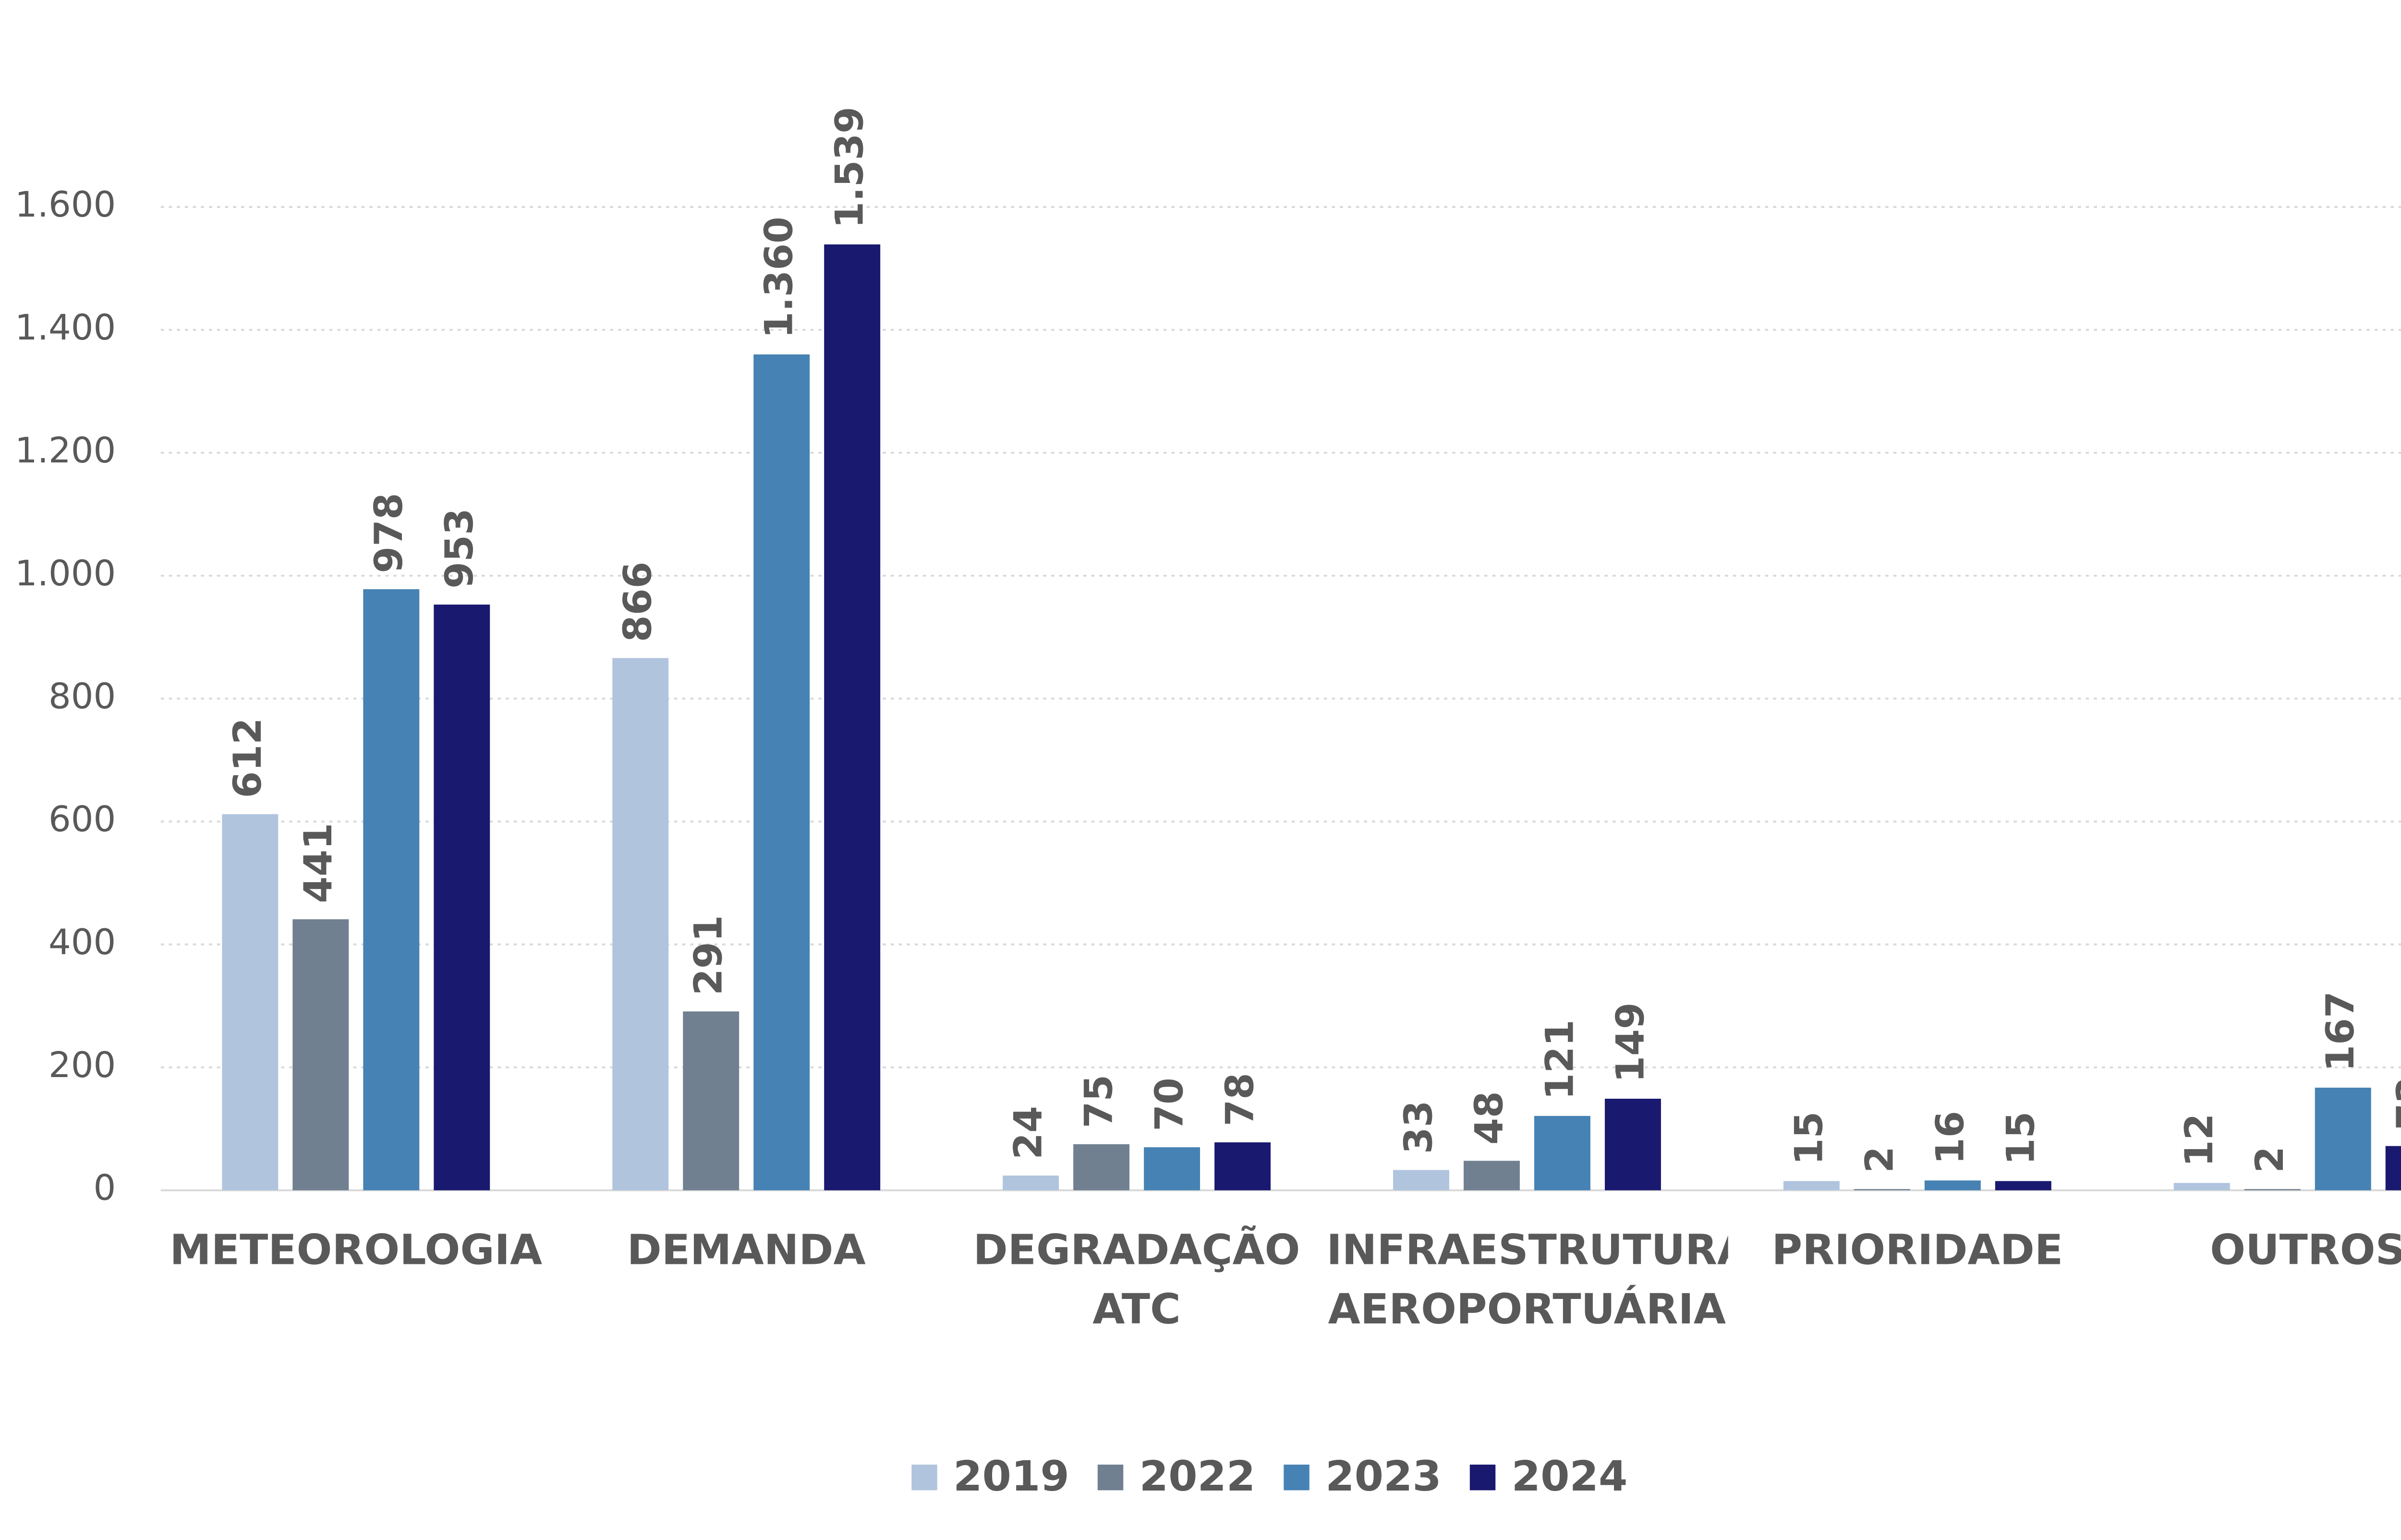  What do you see at coordinates (1418, 1127) in the screenshot?
I see `data-label: 33` at bounding box center [1418, 1127].